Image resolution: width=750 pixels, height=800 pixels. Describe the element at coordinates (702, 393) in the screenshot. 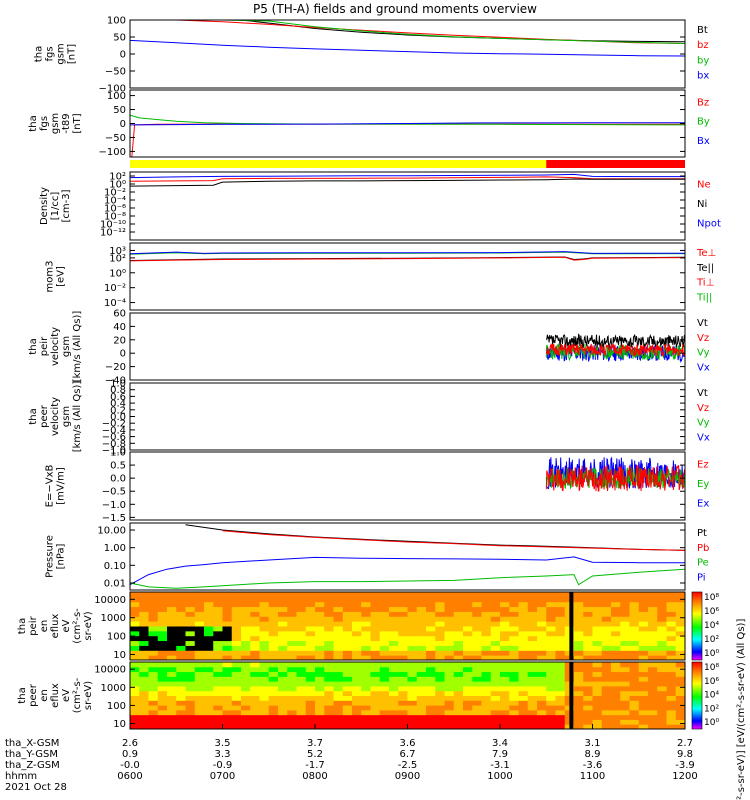

I see `legend-entry: Vt` at that location.